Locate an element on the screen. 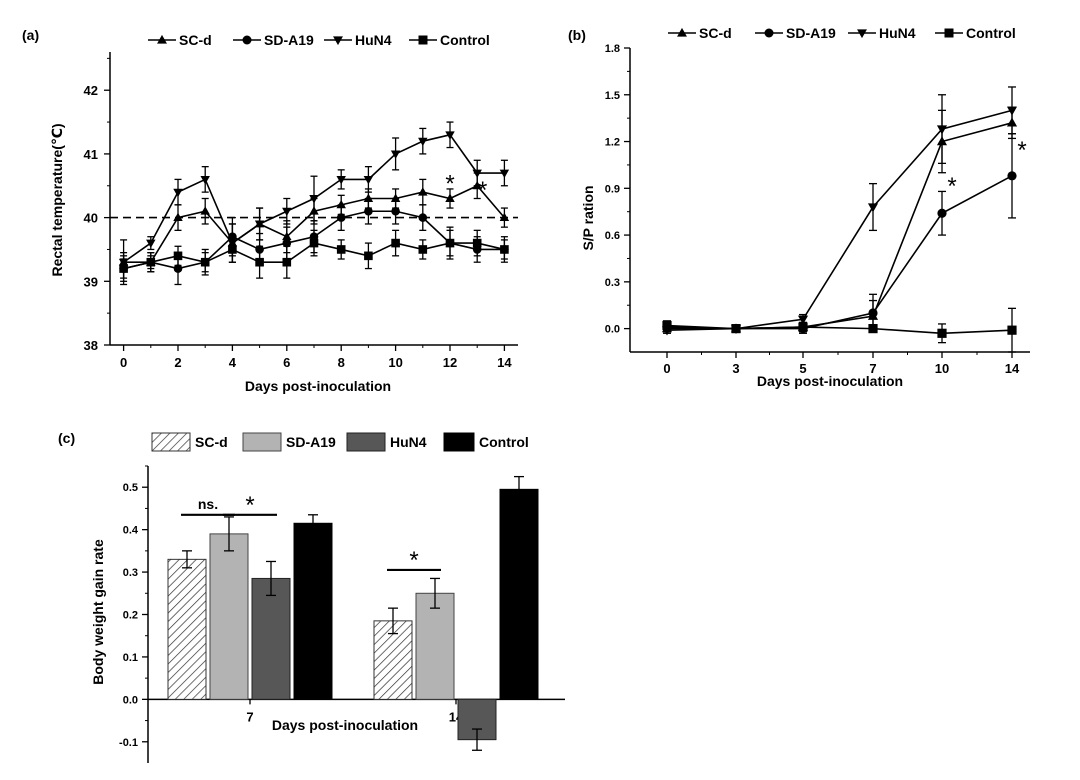 The height and width of the screenshot is (780, 1080). panel-a-y-tick-label: 41 is located at coordinates (91, 154).